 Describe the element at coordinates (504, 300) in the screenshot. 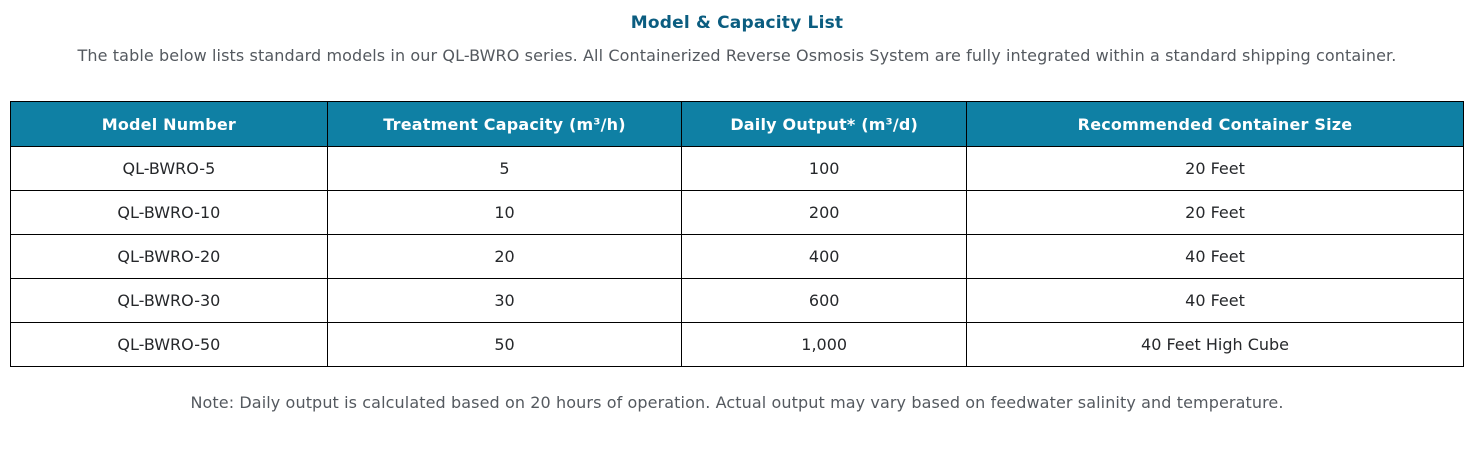

I see `table-cell-capacity: 30` at that location.